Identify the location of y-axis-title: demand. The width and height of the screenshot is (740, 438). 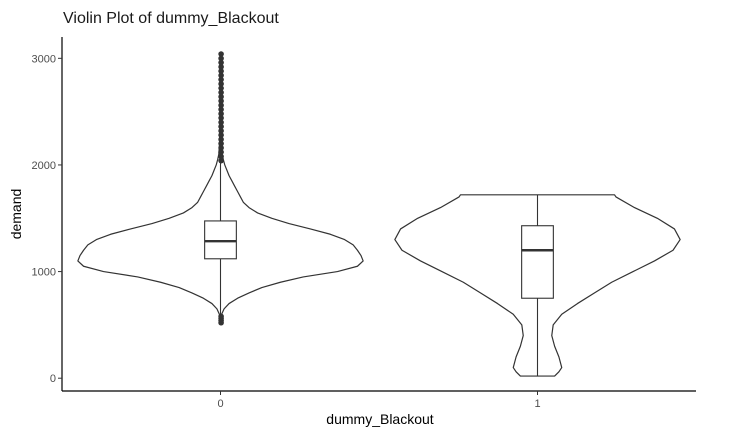
(16, 214).